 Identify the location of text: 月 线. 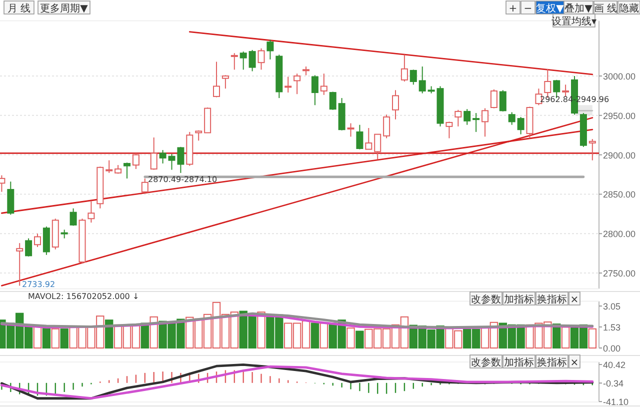
(19, 8).